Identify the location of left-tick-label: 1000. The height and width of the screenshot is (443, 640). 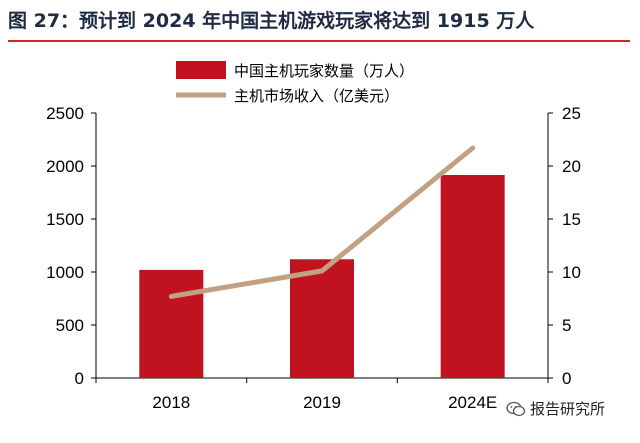
(65, 272).